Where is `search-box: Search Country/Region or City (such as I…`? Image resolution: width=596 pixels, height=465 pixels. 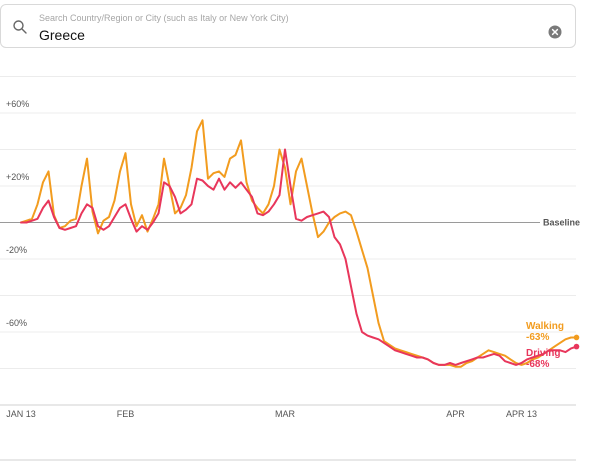 search-box: Search Country/Region or City (such as I… is located at coordinates (288, 26).